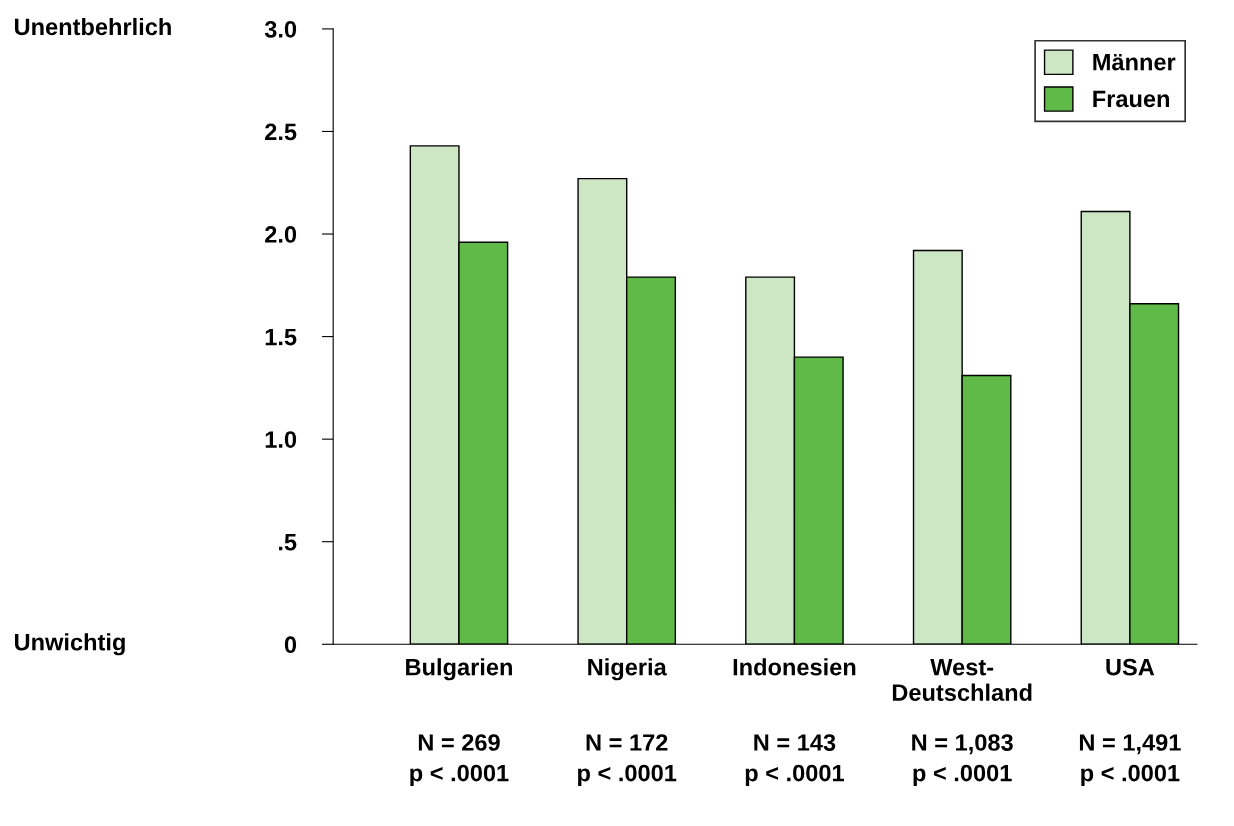 The width and height of the screenshot is (1234, 826). Describe the element at coordinates (459, 760) in the screenshot. I see `text: N = 269 p < .0001` at that location.